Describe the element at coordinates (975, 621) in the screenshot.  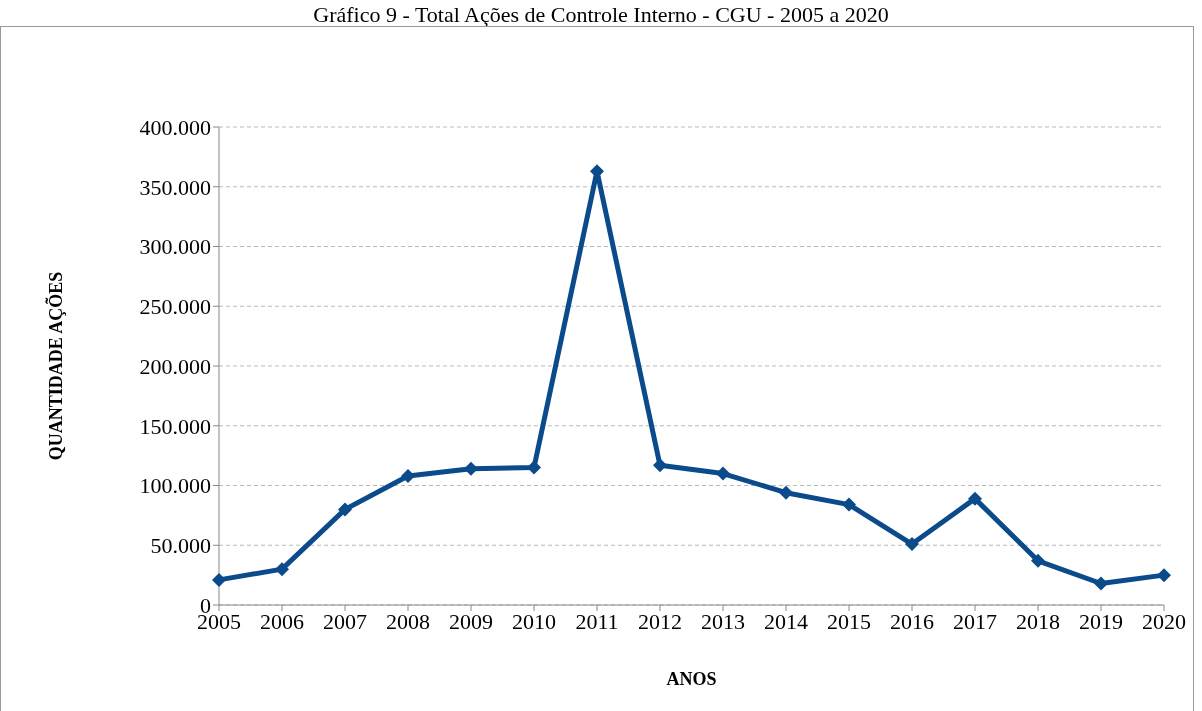
I see `x-tick-label: 2017` at that location.